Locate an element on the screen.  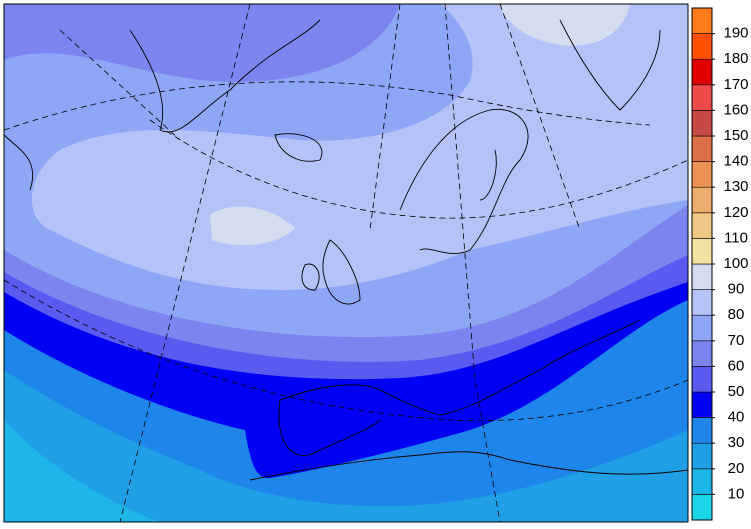
colorbar-tick-label: 190 is located at coordinates (735, 33).